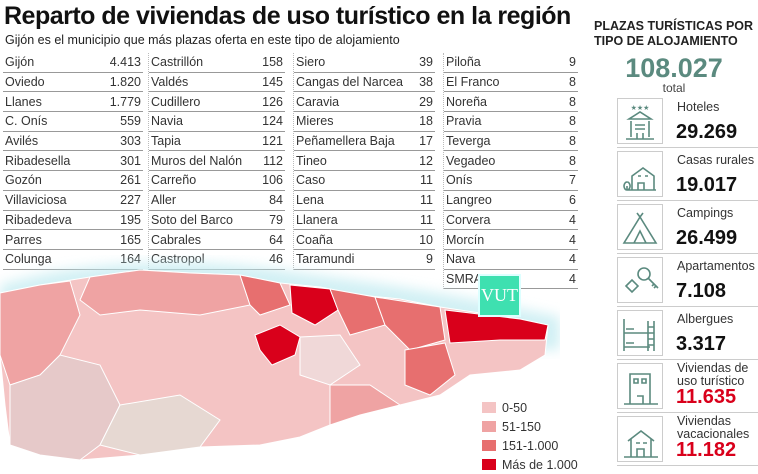 The height and width of the screenshot is (474, 758). What do you see at coordinates (364, 102) in the screenshot?
I see `table-row: Caravia 29` at bounding box center [364, 102].